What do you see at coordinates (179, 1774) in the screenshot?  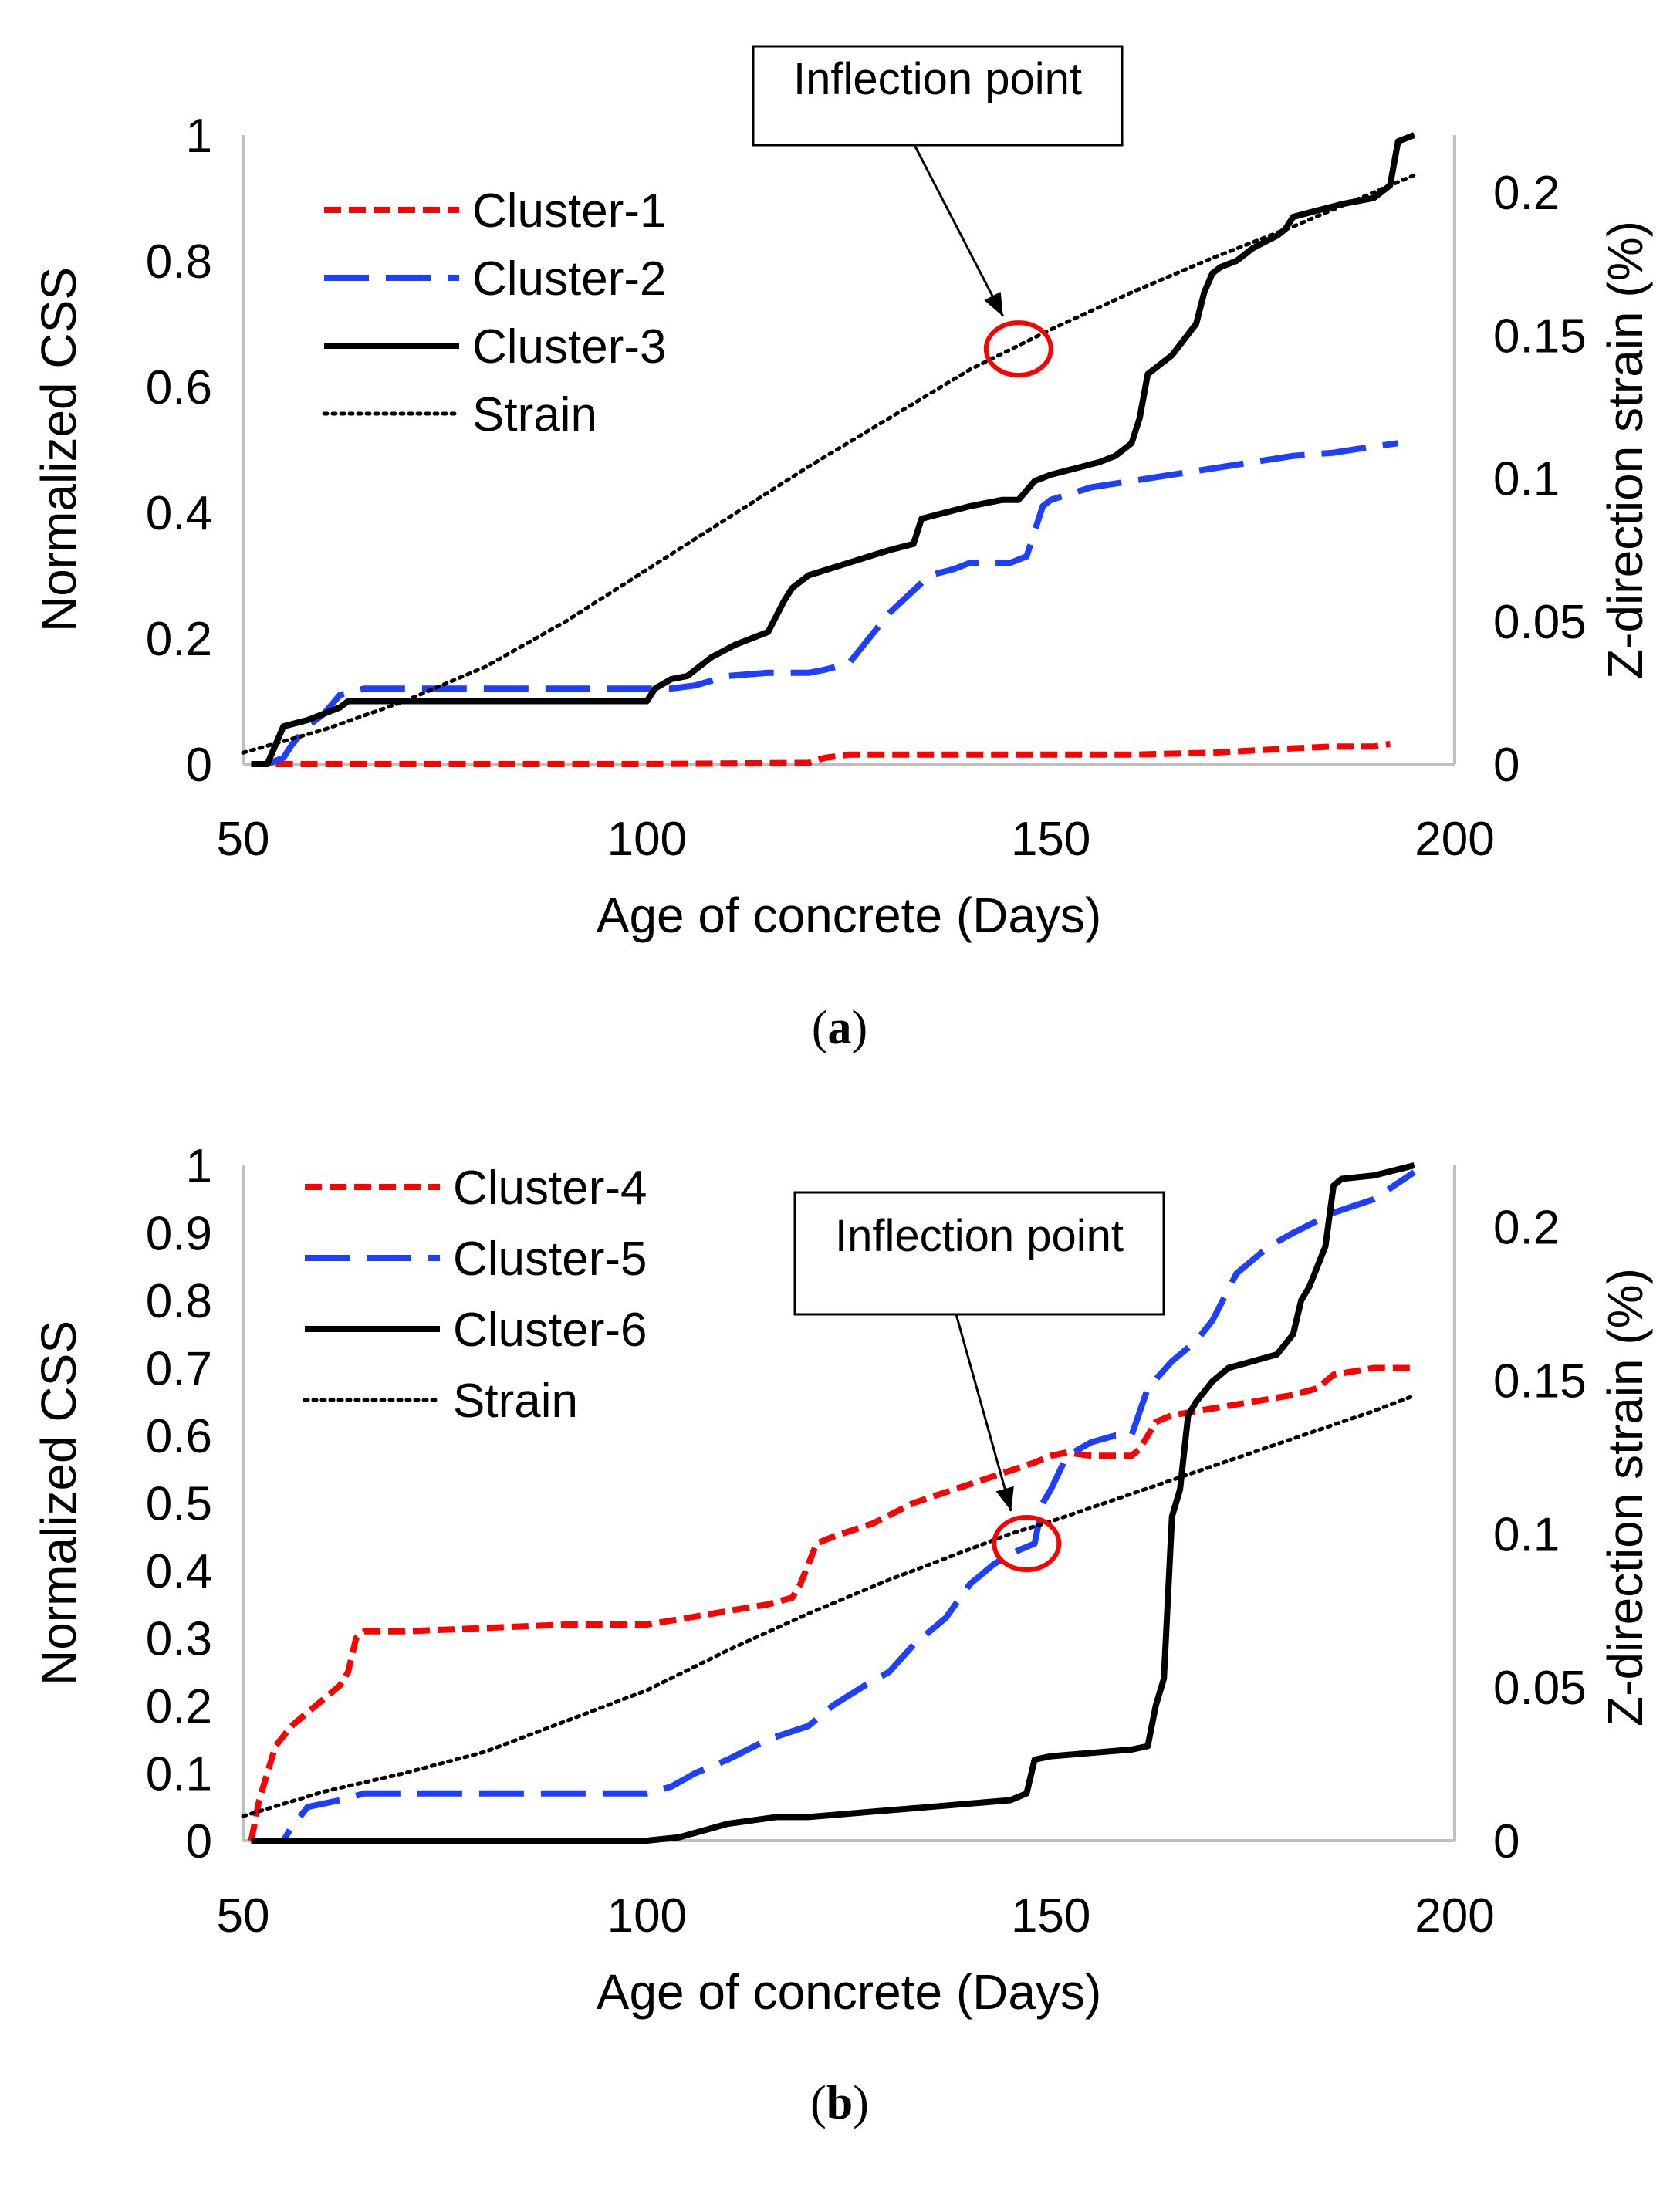 I see `y-tick-label: 0.1` at bounding box center [179, 1774].